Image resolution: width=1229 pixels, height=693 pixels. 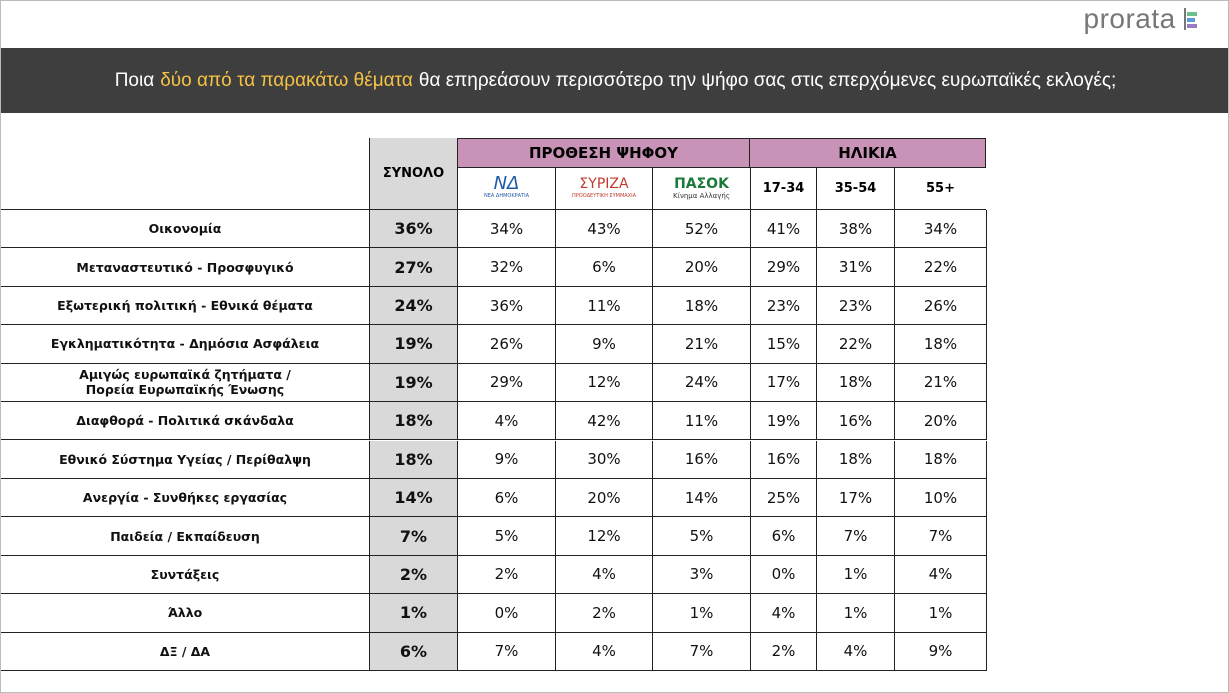 I want to click on value-cell: 14%, so click(x=701, y=498).